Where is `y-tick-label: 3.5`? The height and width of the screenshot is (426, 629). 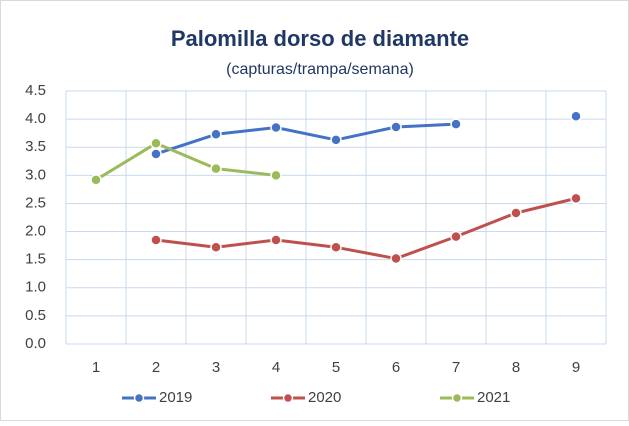 y-tick-label: 3.5 is located at coordinates (35, 146).